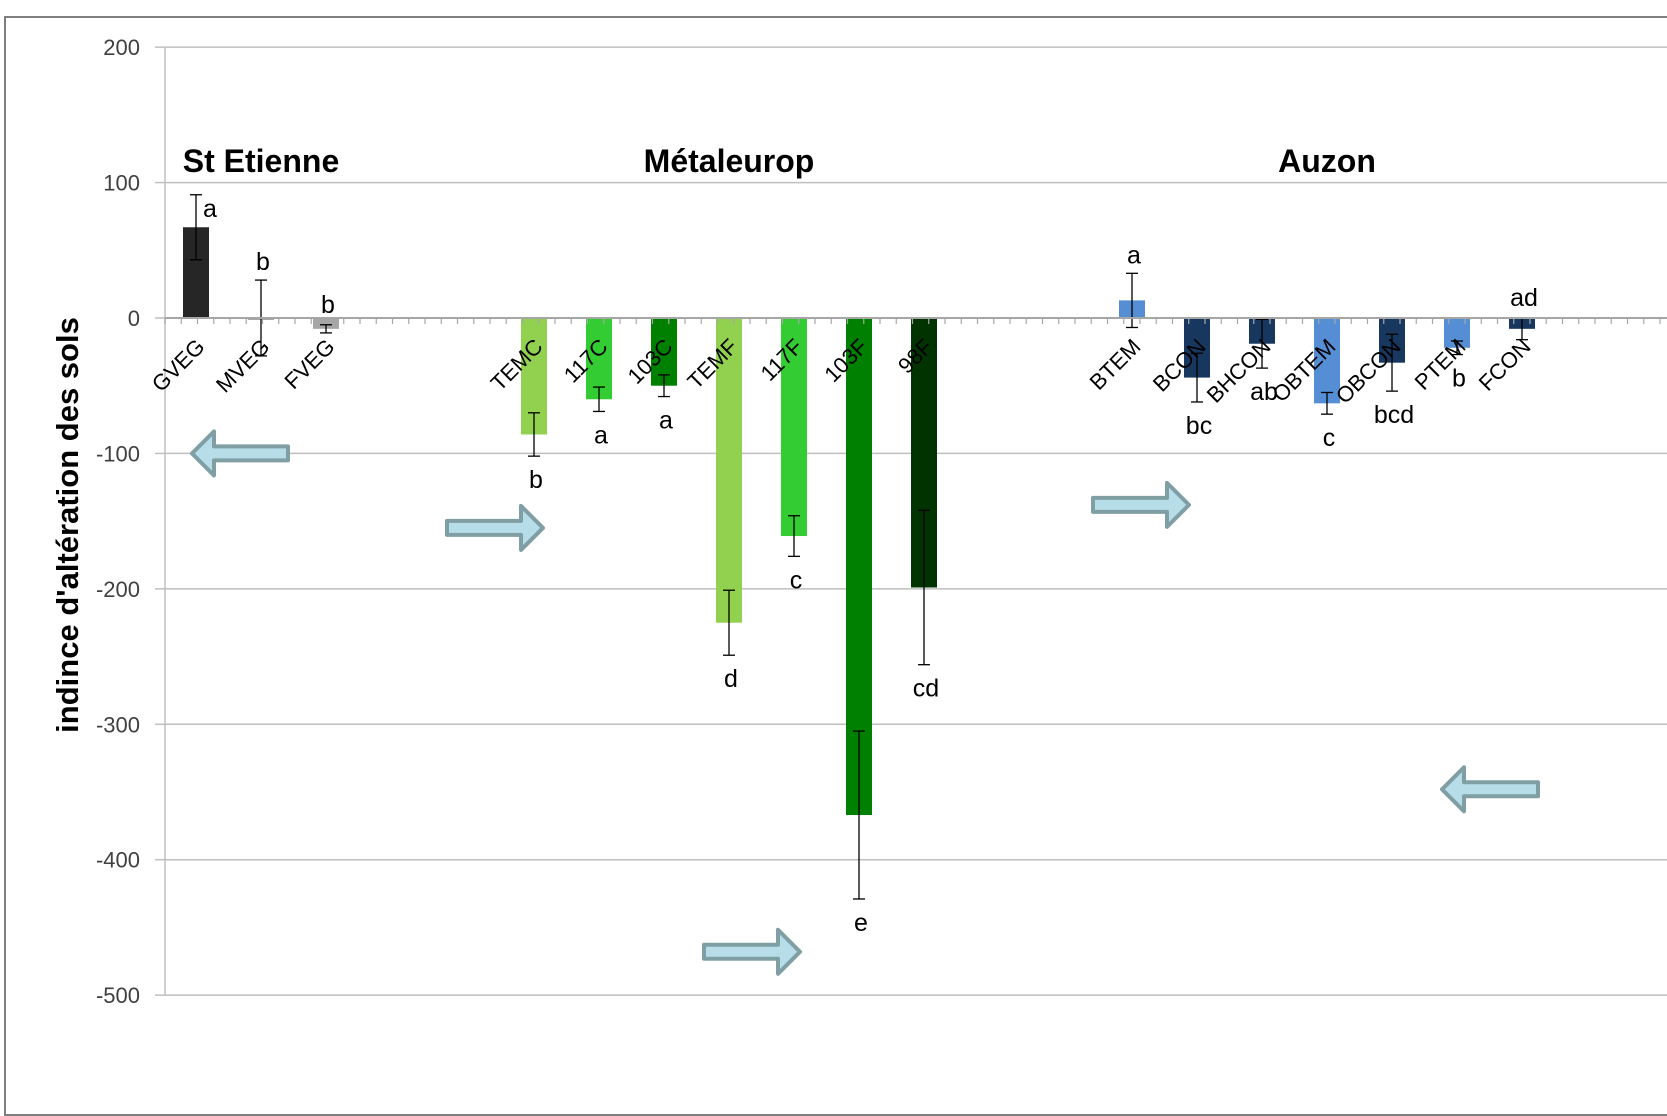  I want to click on y-tick-label: -300, so click(118, 724).